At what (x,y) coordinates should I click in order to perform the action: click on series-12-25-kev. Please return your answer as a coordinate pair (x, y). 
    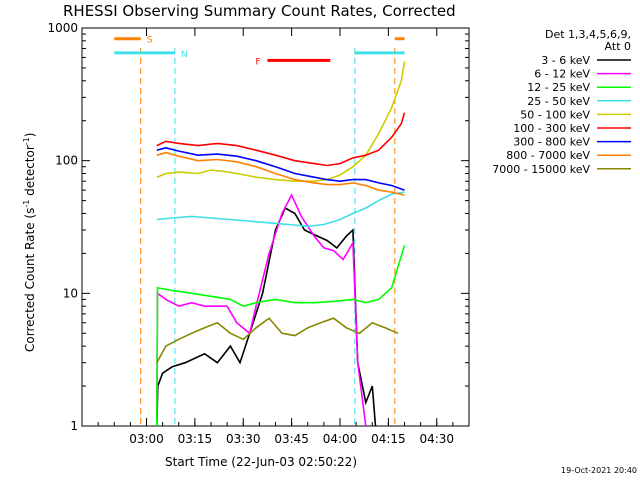
    Looking at the image, I should click on (281, 336).